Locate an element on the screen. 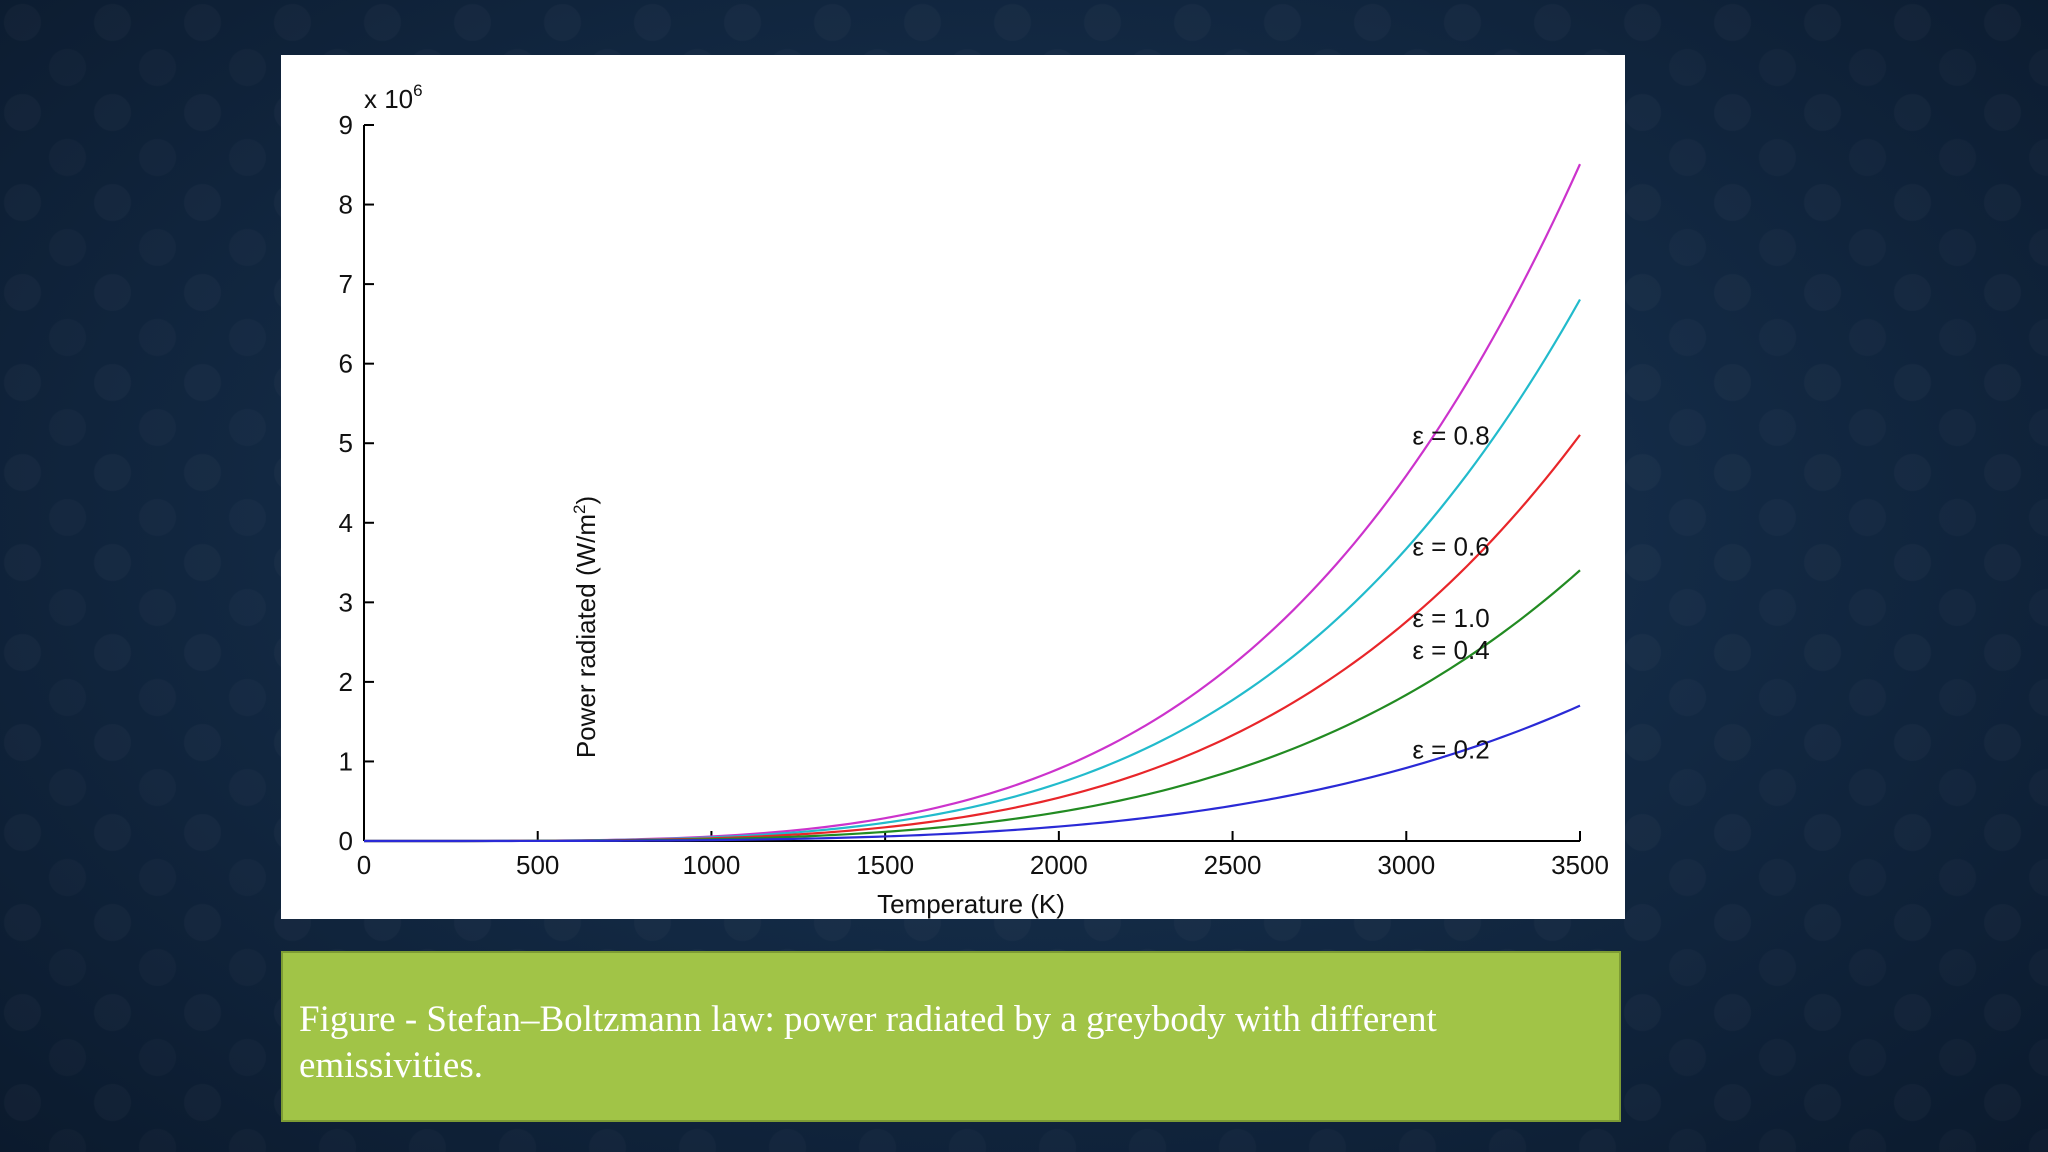  y-tick-label-5: 5 is located at coordinates (346, 443).